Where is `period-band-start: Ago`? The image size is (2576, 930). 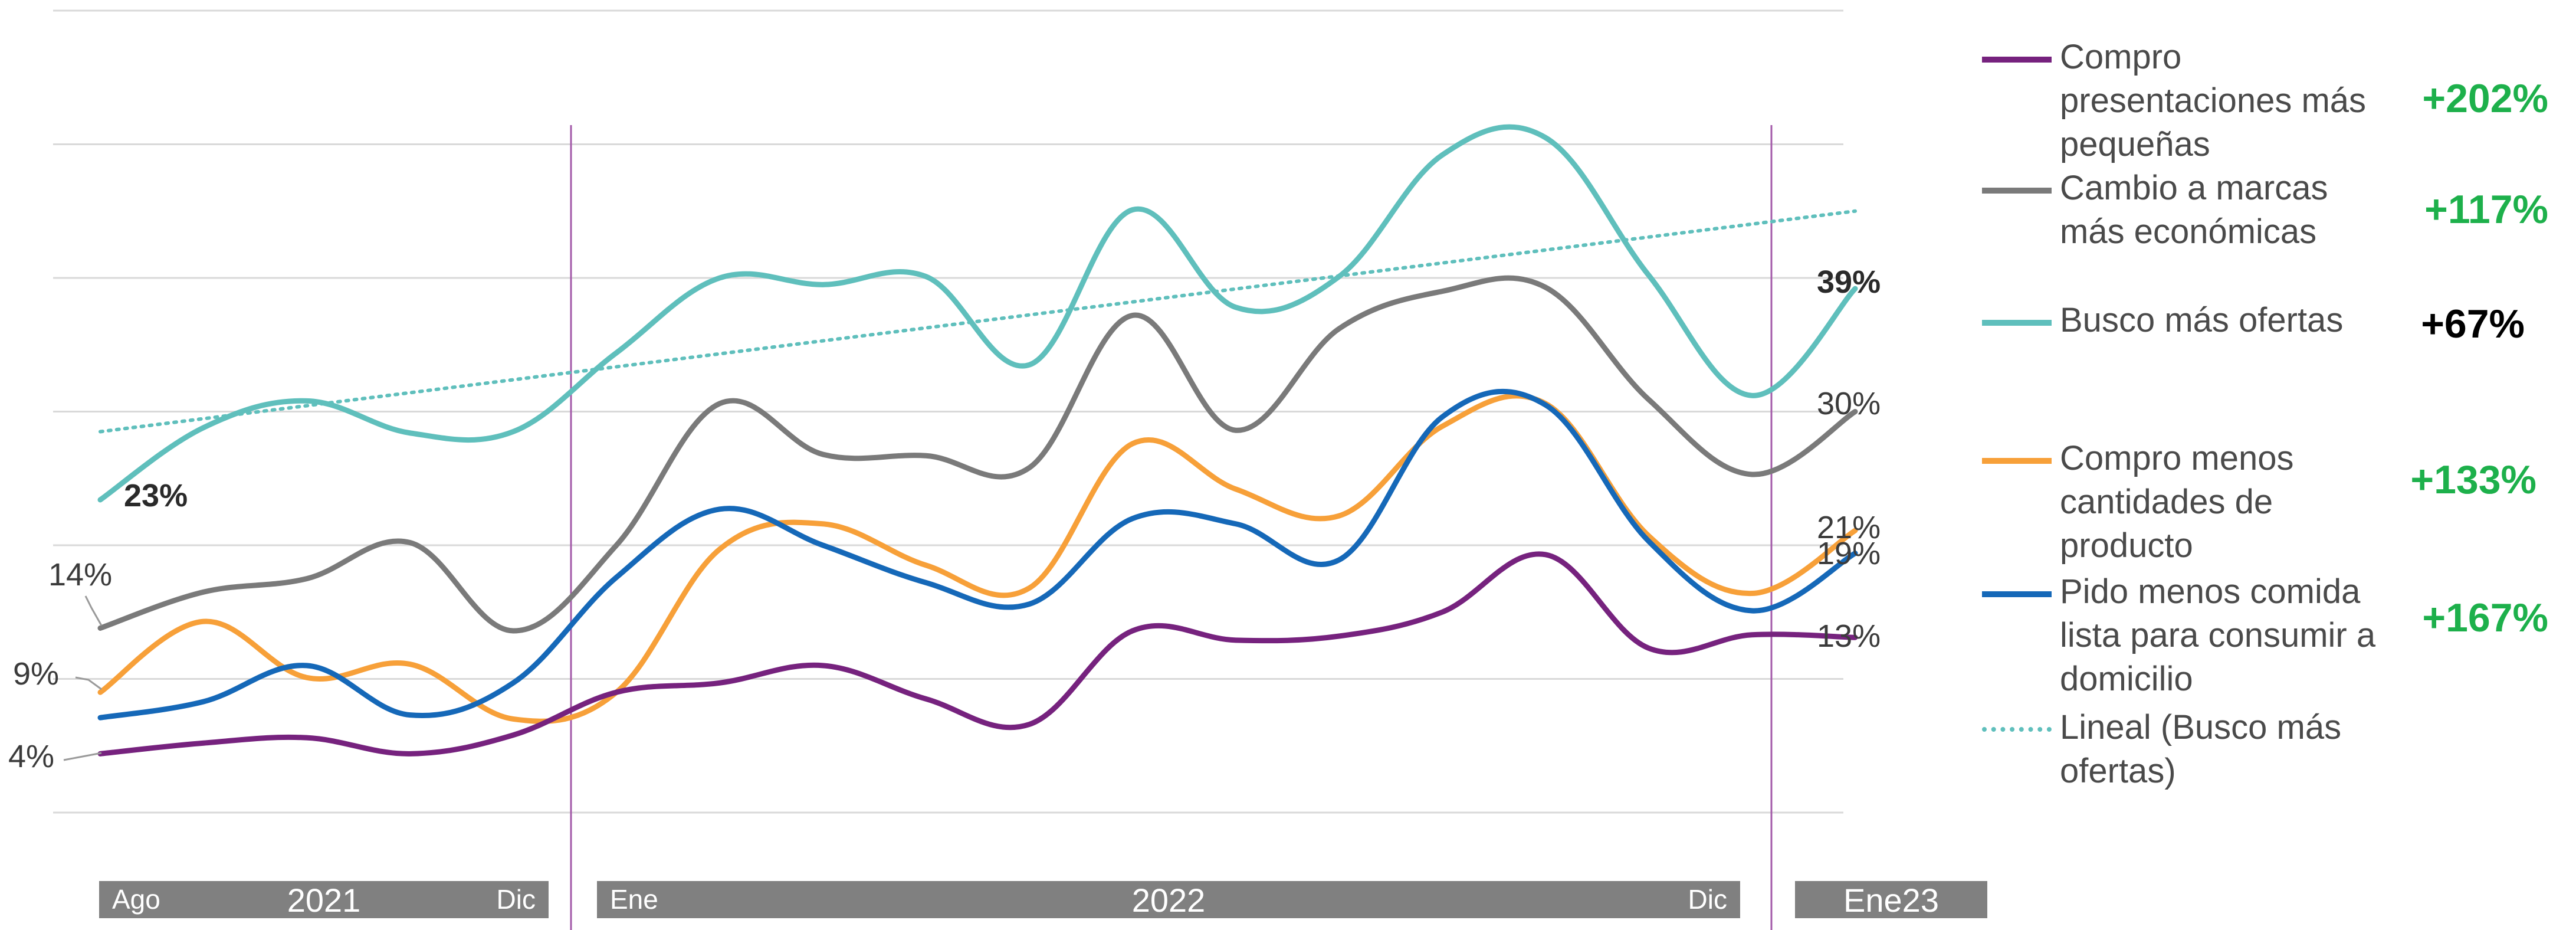
period-band-start: Ago is located at coordinates (136, 899).